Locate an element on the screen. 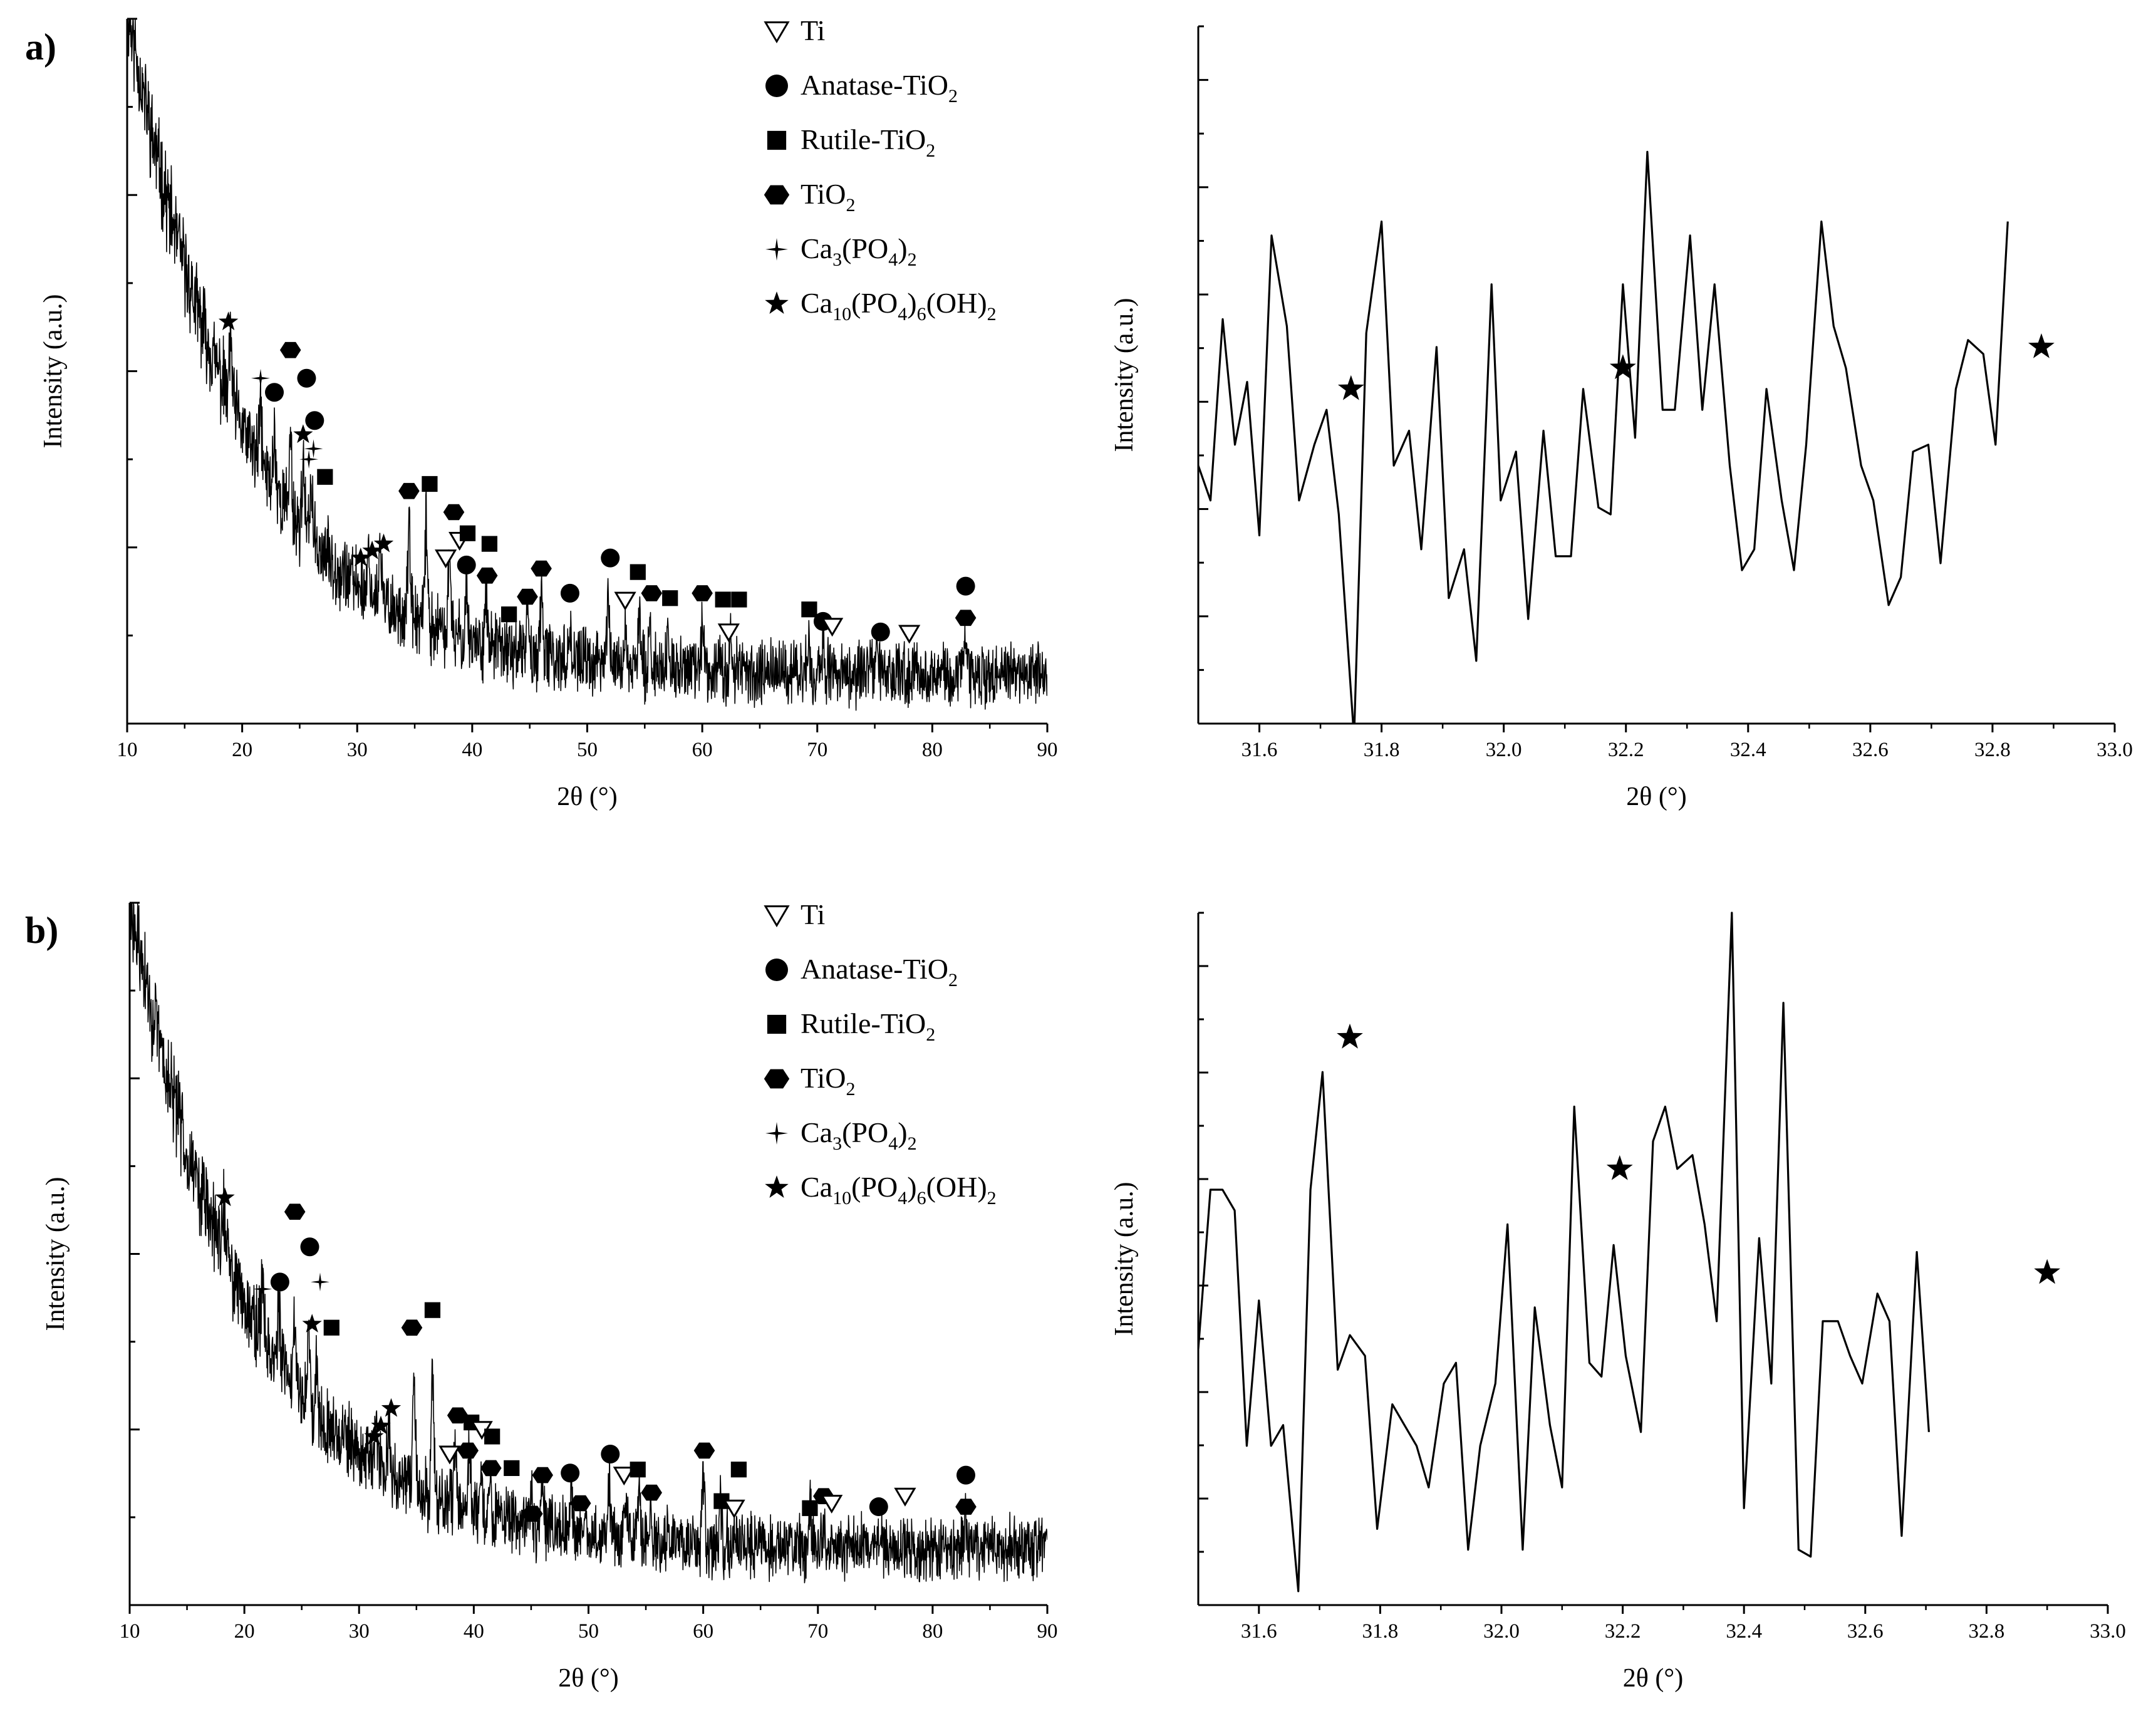  legend-text-part: Ti is located at coordinates (813, 914).